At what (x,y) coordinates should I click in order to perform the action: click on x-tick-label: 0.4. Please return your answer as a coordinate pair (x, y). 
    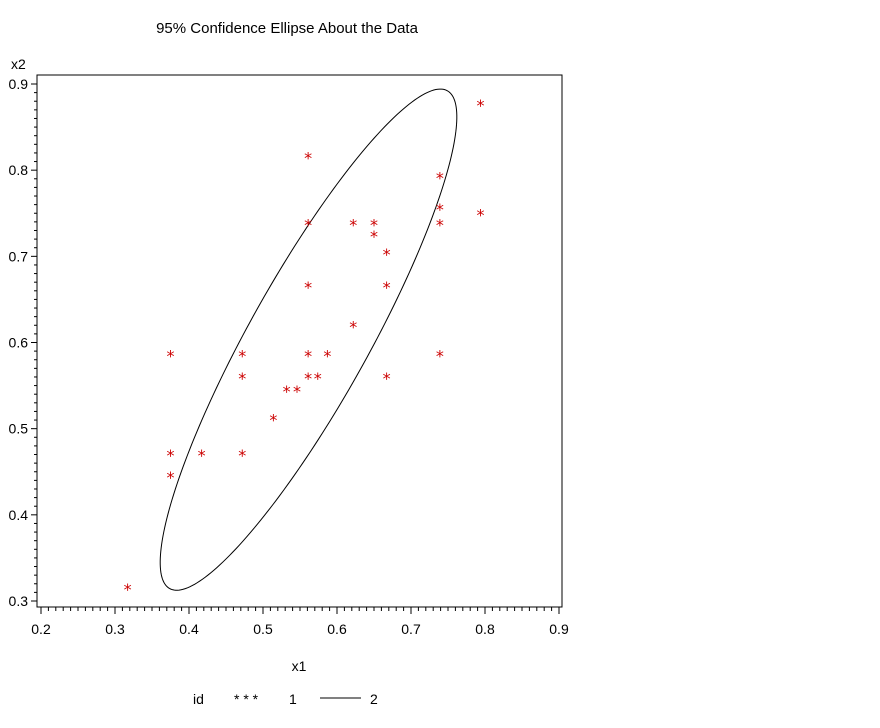
    Looking at the image, I should click on (189, 629).